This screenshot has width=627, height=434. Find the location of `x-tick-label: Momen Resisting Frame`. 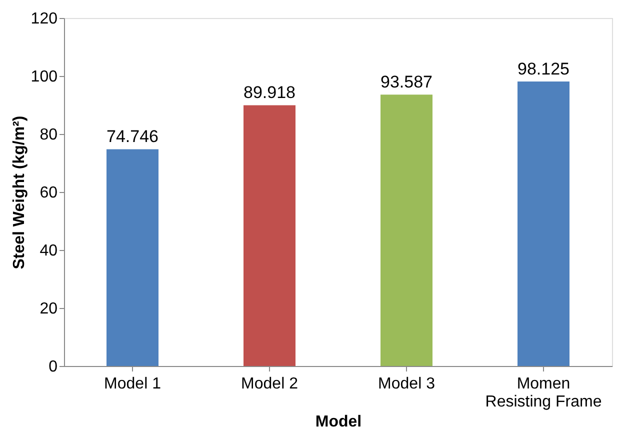

x-tick-label: Momen Resisting Frame is located at coordinates (543, 393).